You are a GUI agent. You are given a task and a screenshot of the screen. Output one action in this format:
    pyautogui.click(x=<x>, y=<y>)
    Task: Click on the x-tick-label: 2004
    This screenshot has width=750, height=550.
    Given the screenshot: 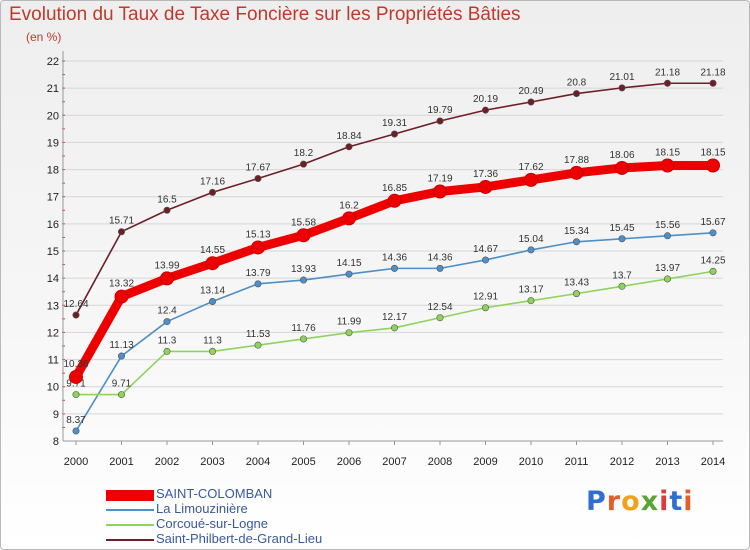 What is the action you would take?
    pyautogui.click(x=258, y=462)
    